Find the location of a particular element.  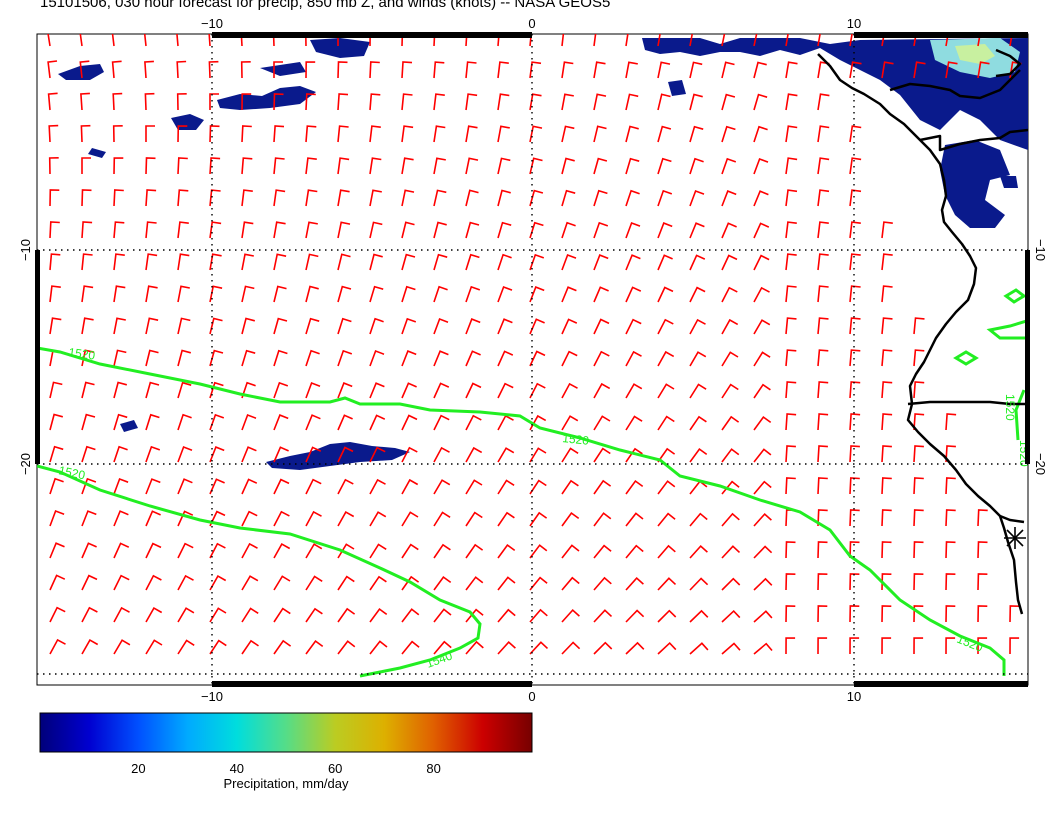

colorbar-tick-label: 60 is located at coordinates (335, 768).